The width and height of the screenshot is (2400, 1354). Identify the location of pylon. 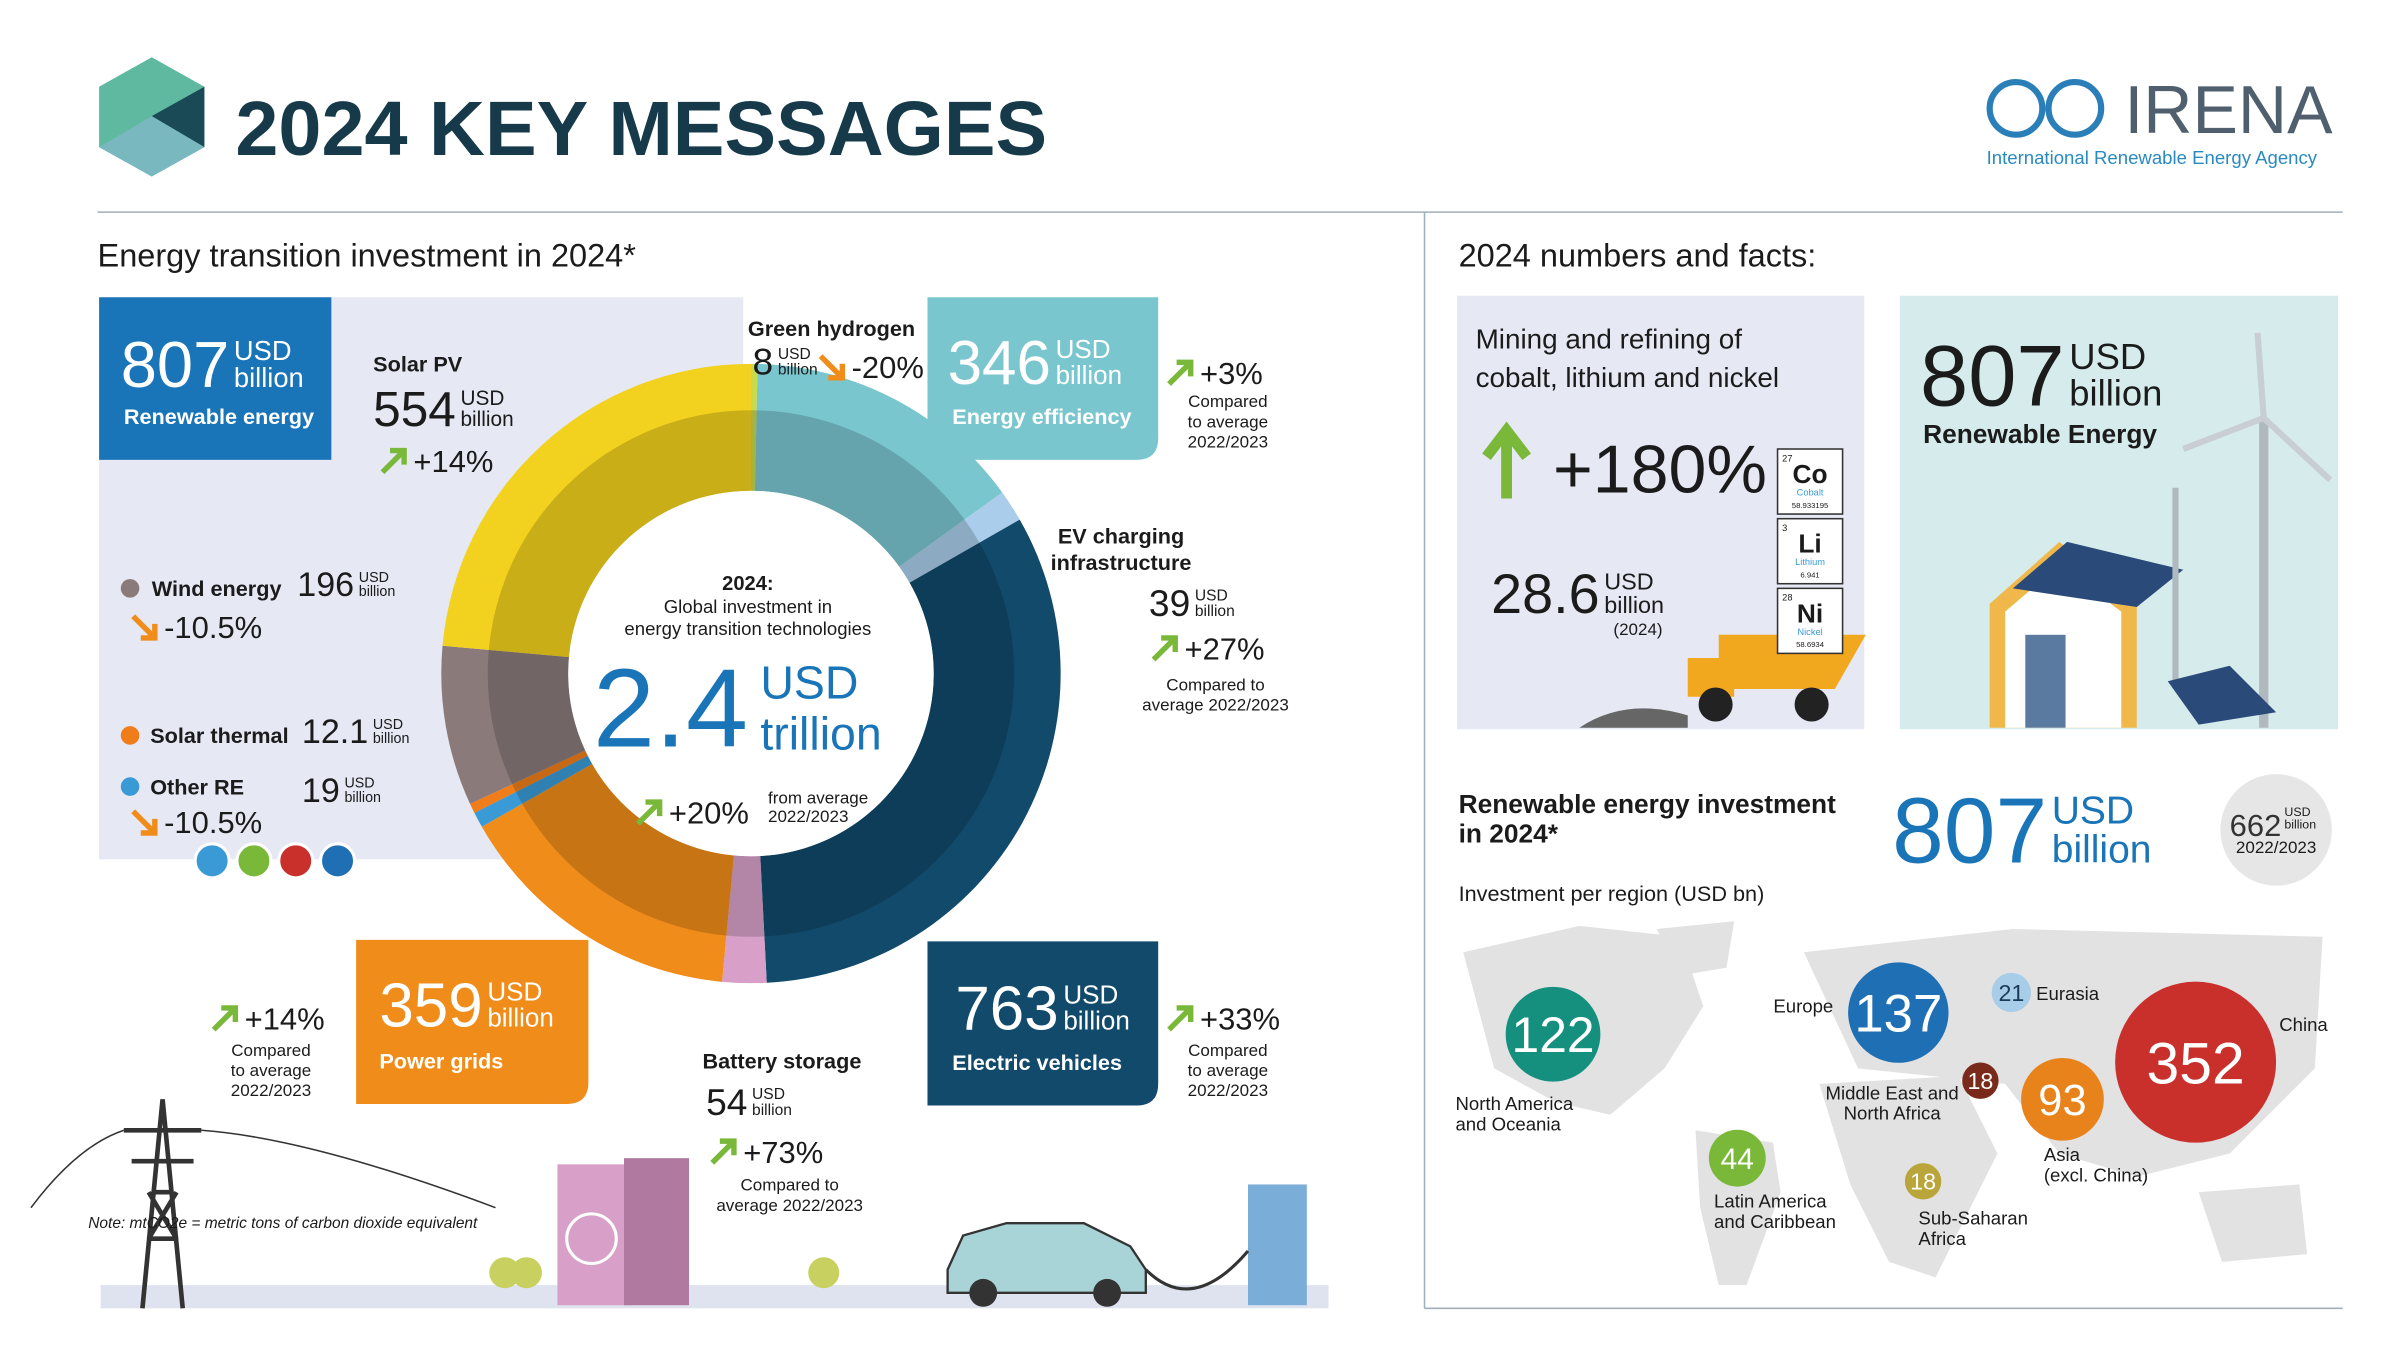
(263, 1204).